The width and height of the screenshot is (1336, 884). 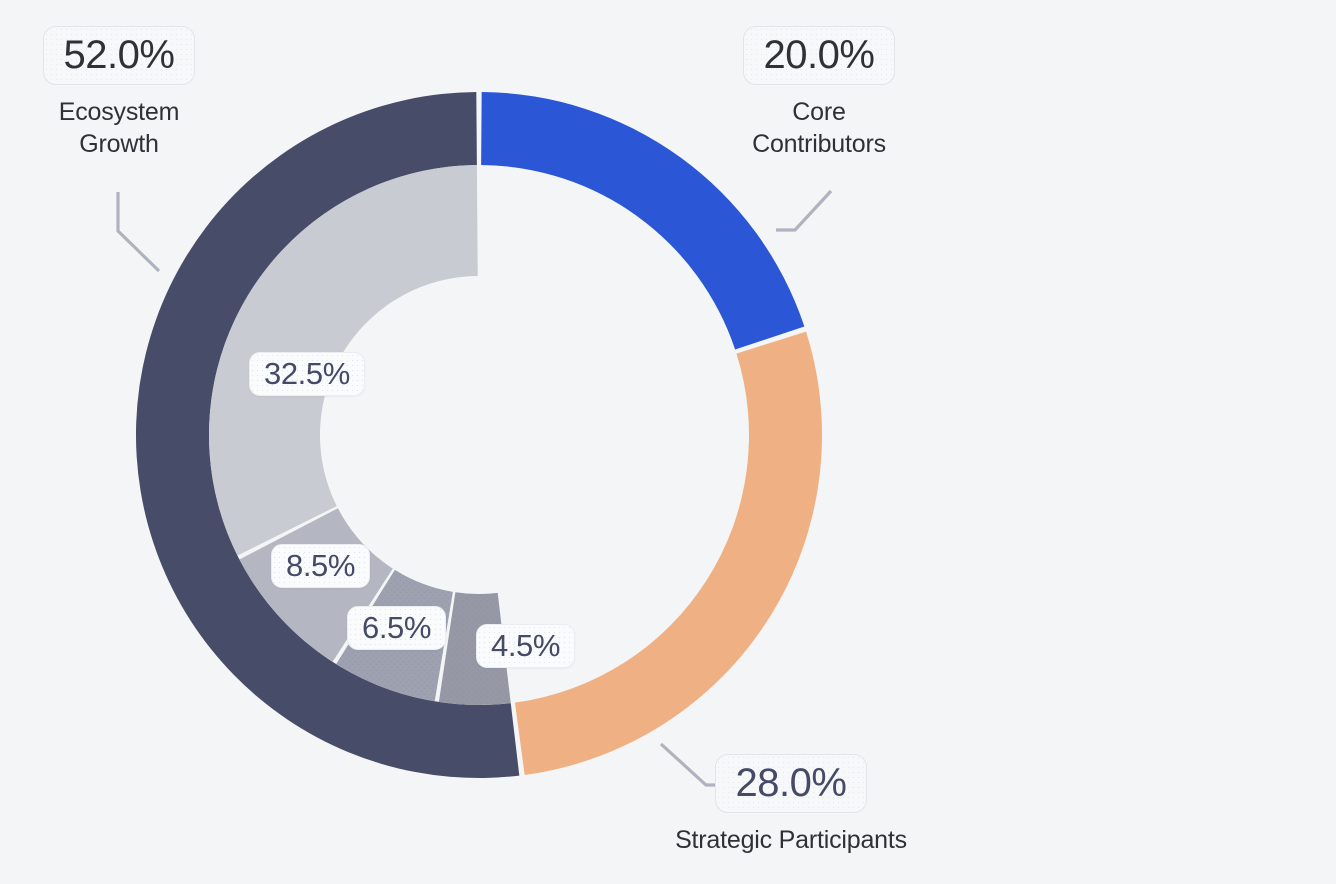 What do you see at coordinates (819, 55) in the screenshot?
I see `core-contributors-value-badge: 20.0%` at bounding box center [819, 55].